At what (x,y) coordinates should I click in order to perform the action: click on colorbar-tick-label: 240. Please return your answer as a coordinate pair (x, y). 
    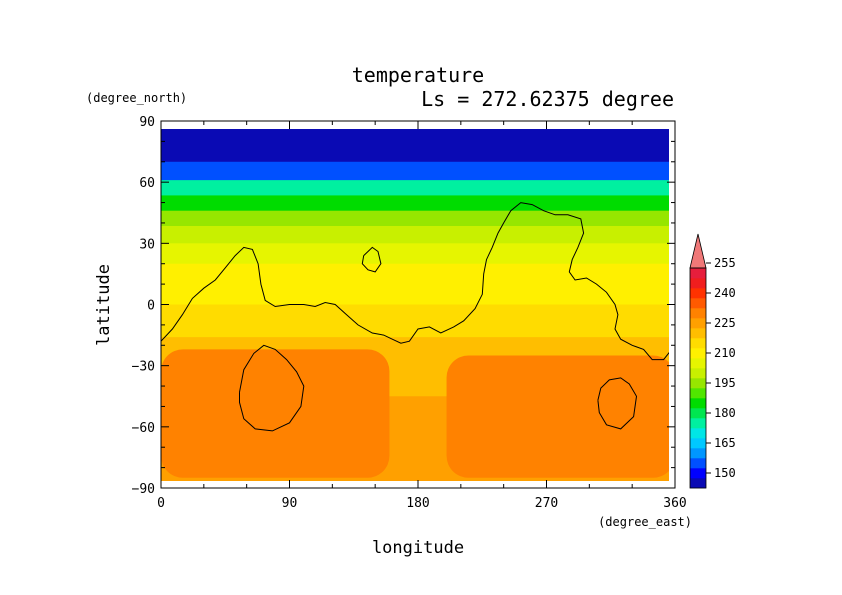
    Looking at the image, I should click on (725, 293).